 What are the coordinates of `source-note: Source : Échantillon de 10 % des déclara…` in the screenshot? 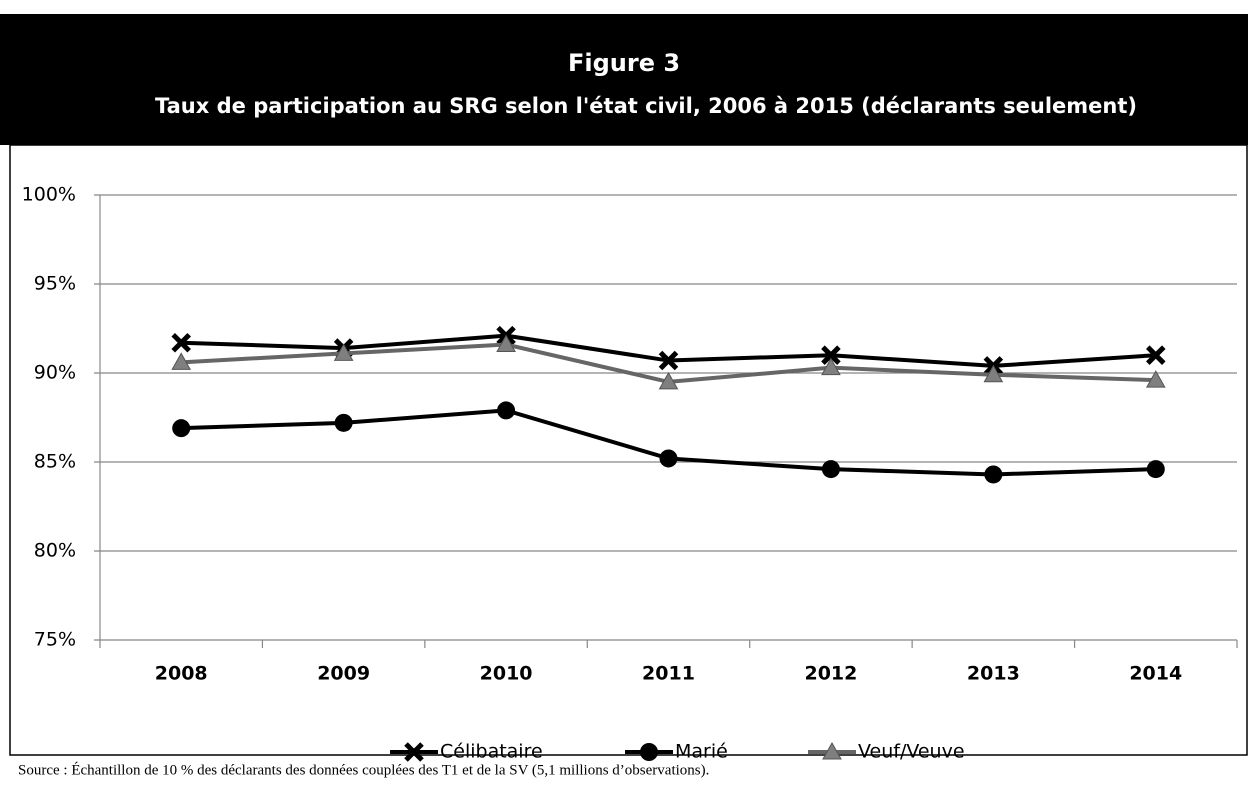 It's located at (363, 769).